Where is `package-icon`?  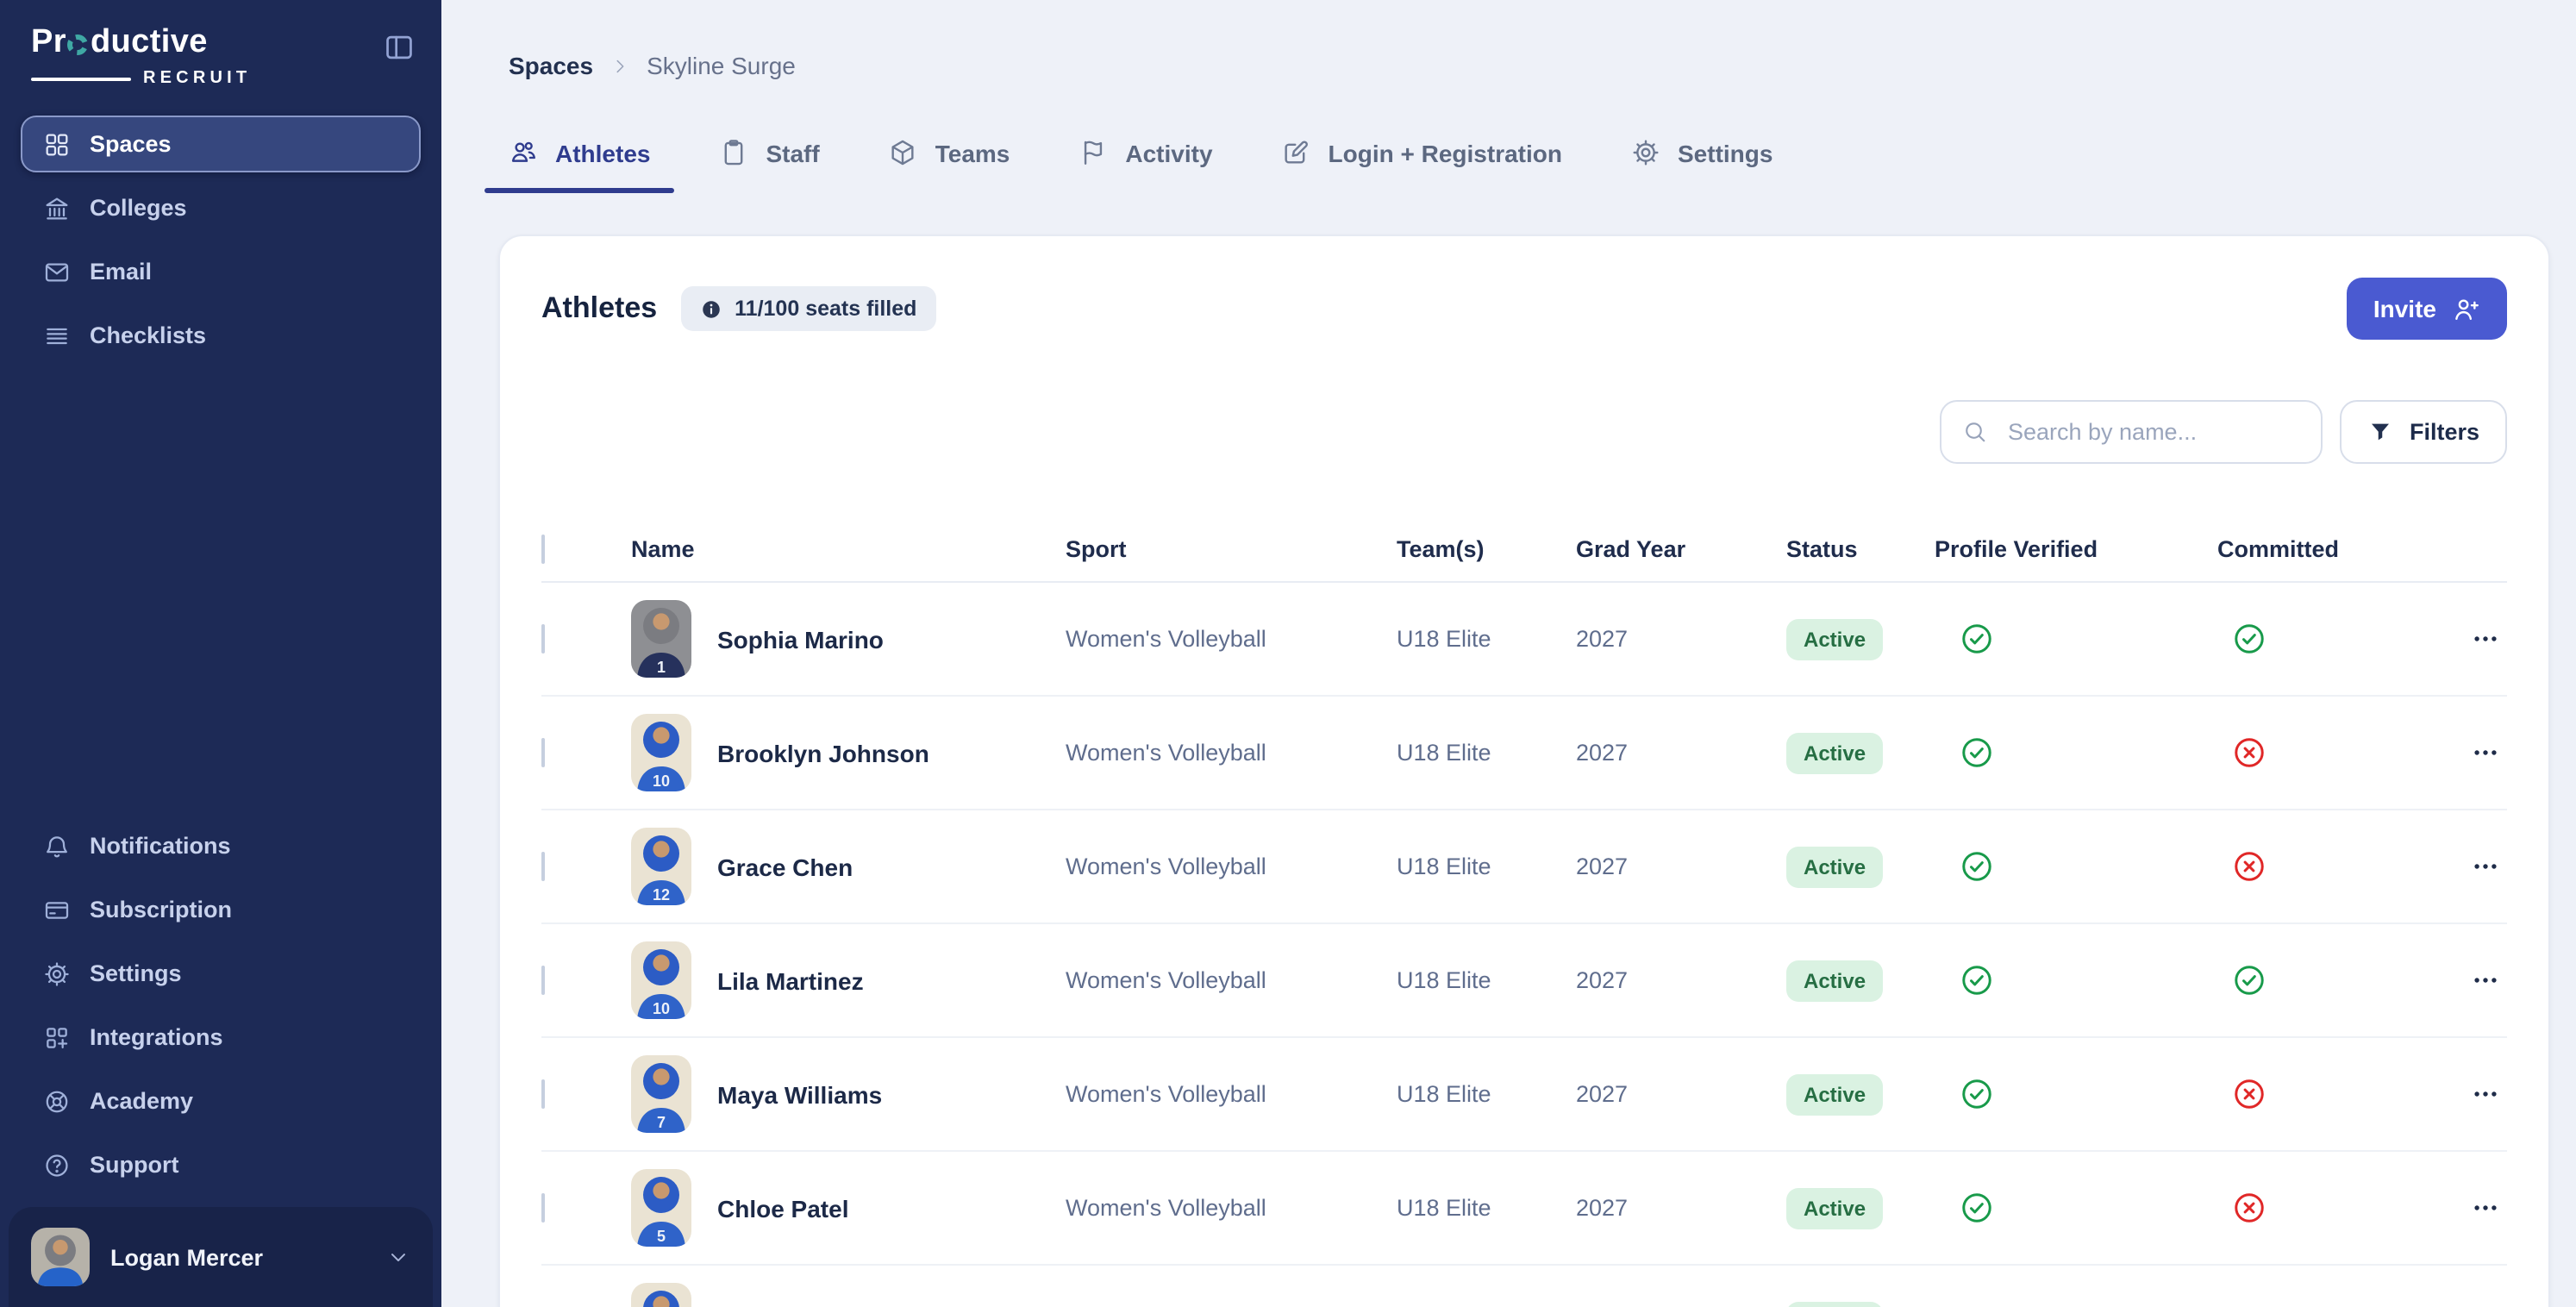 package-icon is located at coordinates (903, 152).